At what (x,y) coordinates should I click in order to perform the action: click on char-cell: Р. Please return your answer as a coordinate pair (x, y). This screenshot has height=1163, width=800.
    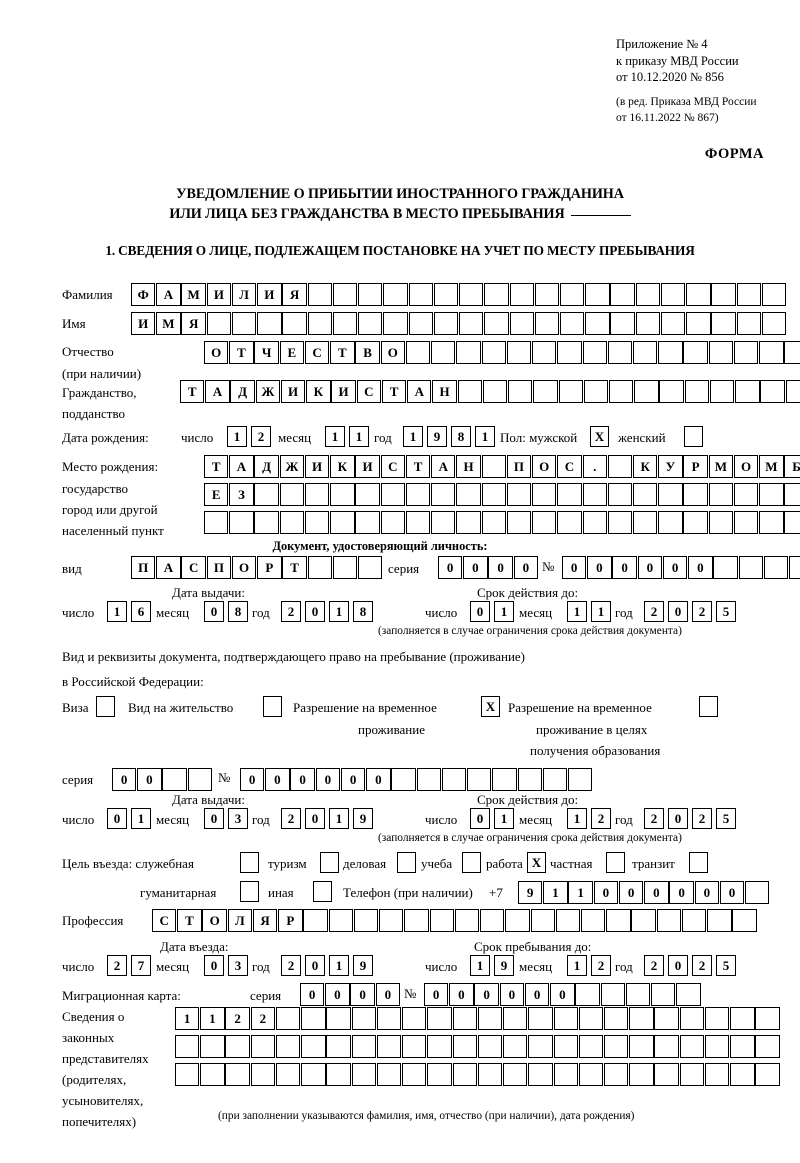
    Looking at the image, I should click on (695, 466).